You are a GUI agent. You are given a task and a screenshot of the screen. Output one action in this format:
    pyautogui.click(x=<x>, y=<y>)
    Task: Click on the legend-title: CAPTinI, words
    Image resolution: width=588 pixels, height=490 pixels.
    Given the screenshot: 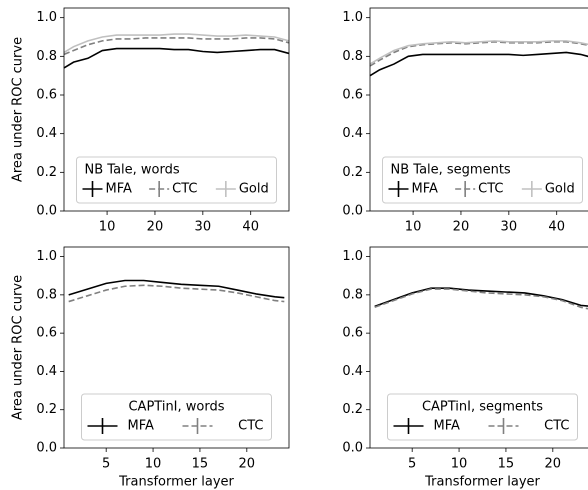 What is the action you would take?
    pyautogui.click(x=176, y=407)
    